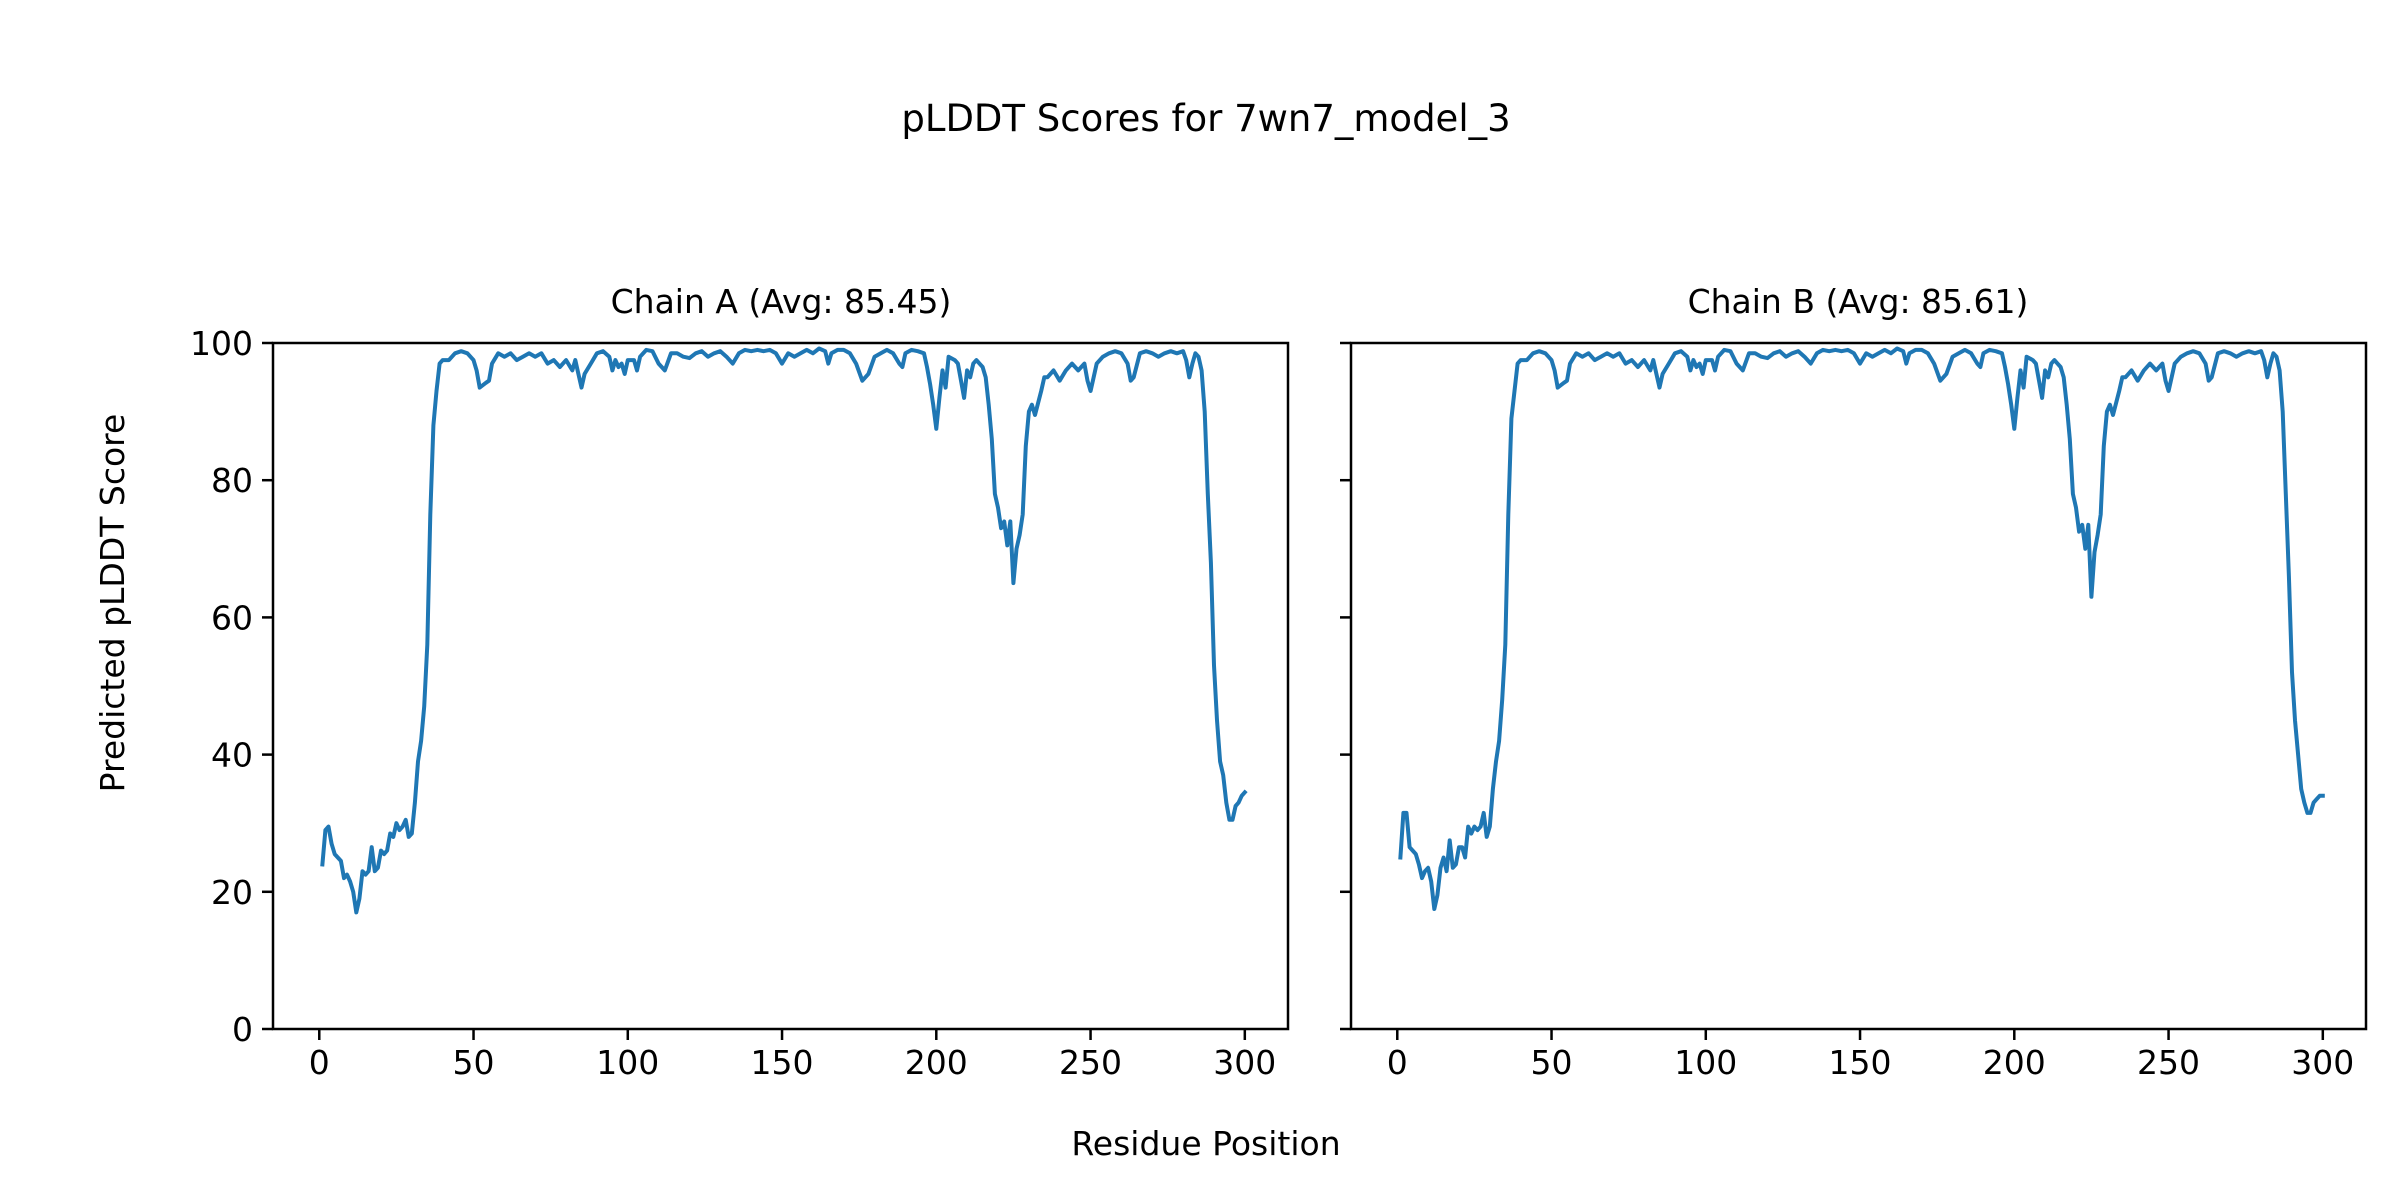 The image size is (2400, 1200). I want to click on chain-b-title: Chain B (Avg: 85.61), so click(1858, 301).